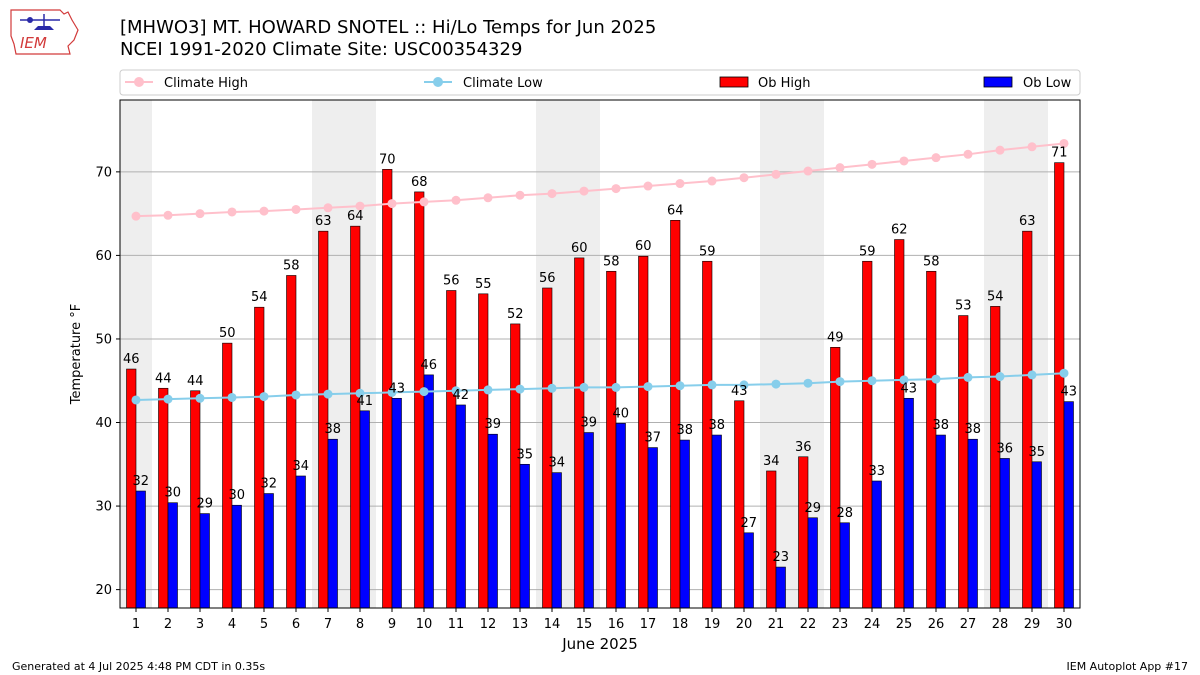  What do you see at coordinates (547, 278) in the screenshot?
I see `ob-high-label: 56` at bounding box center [547, 278].